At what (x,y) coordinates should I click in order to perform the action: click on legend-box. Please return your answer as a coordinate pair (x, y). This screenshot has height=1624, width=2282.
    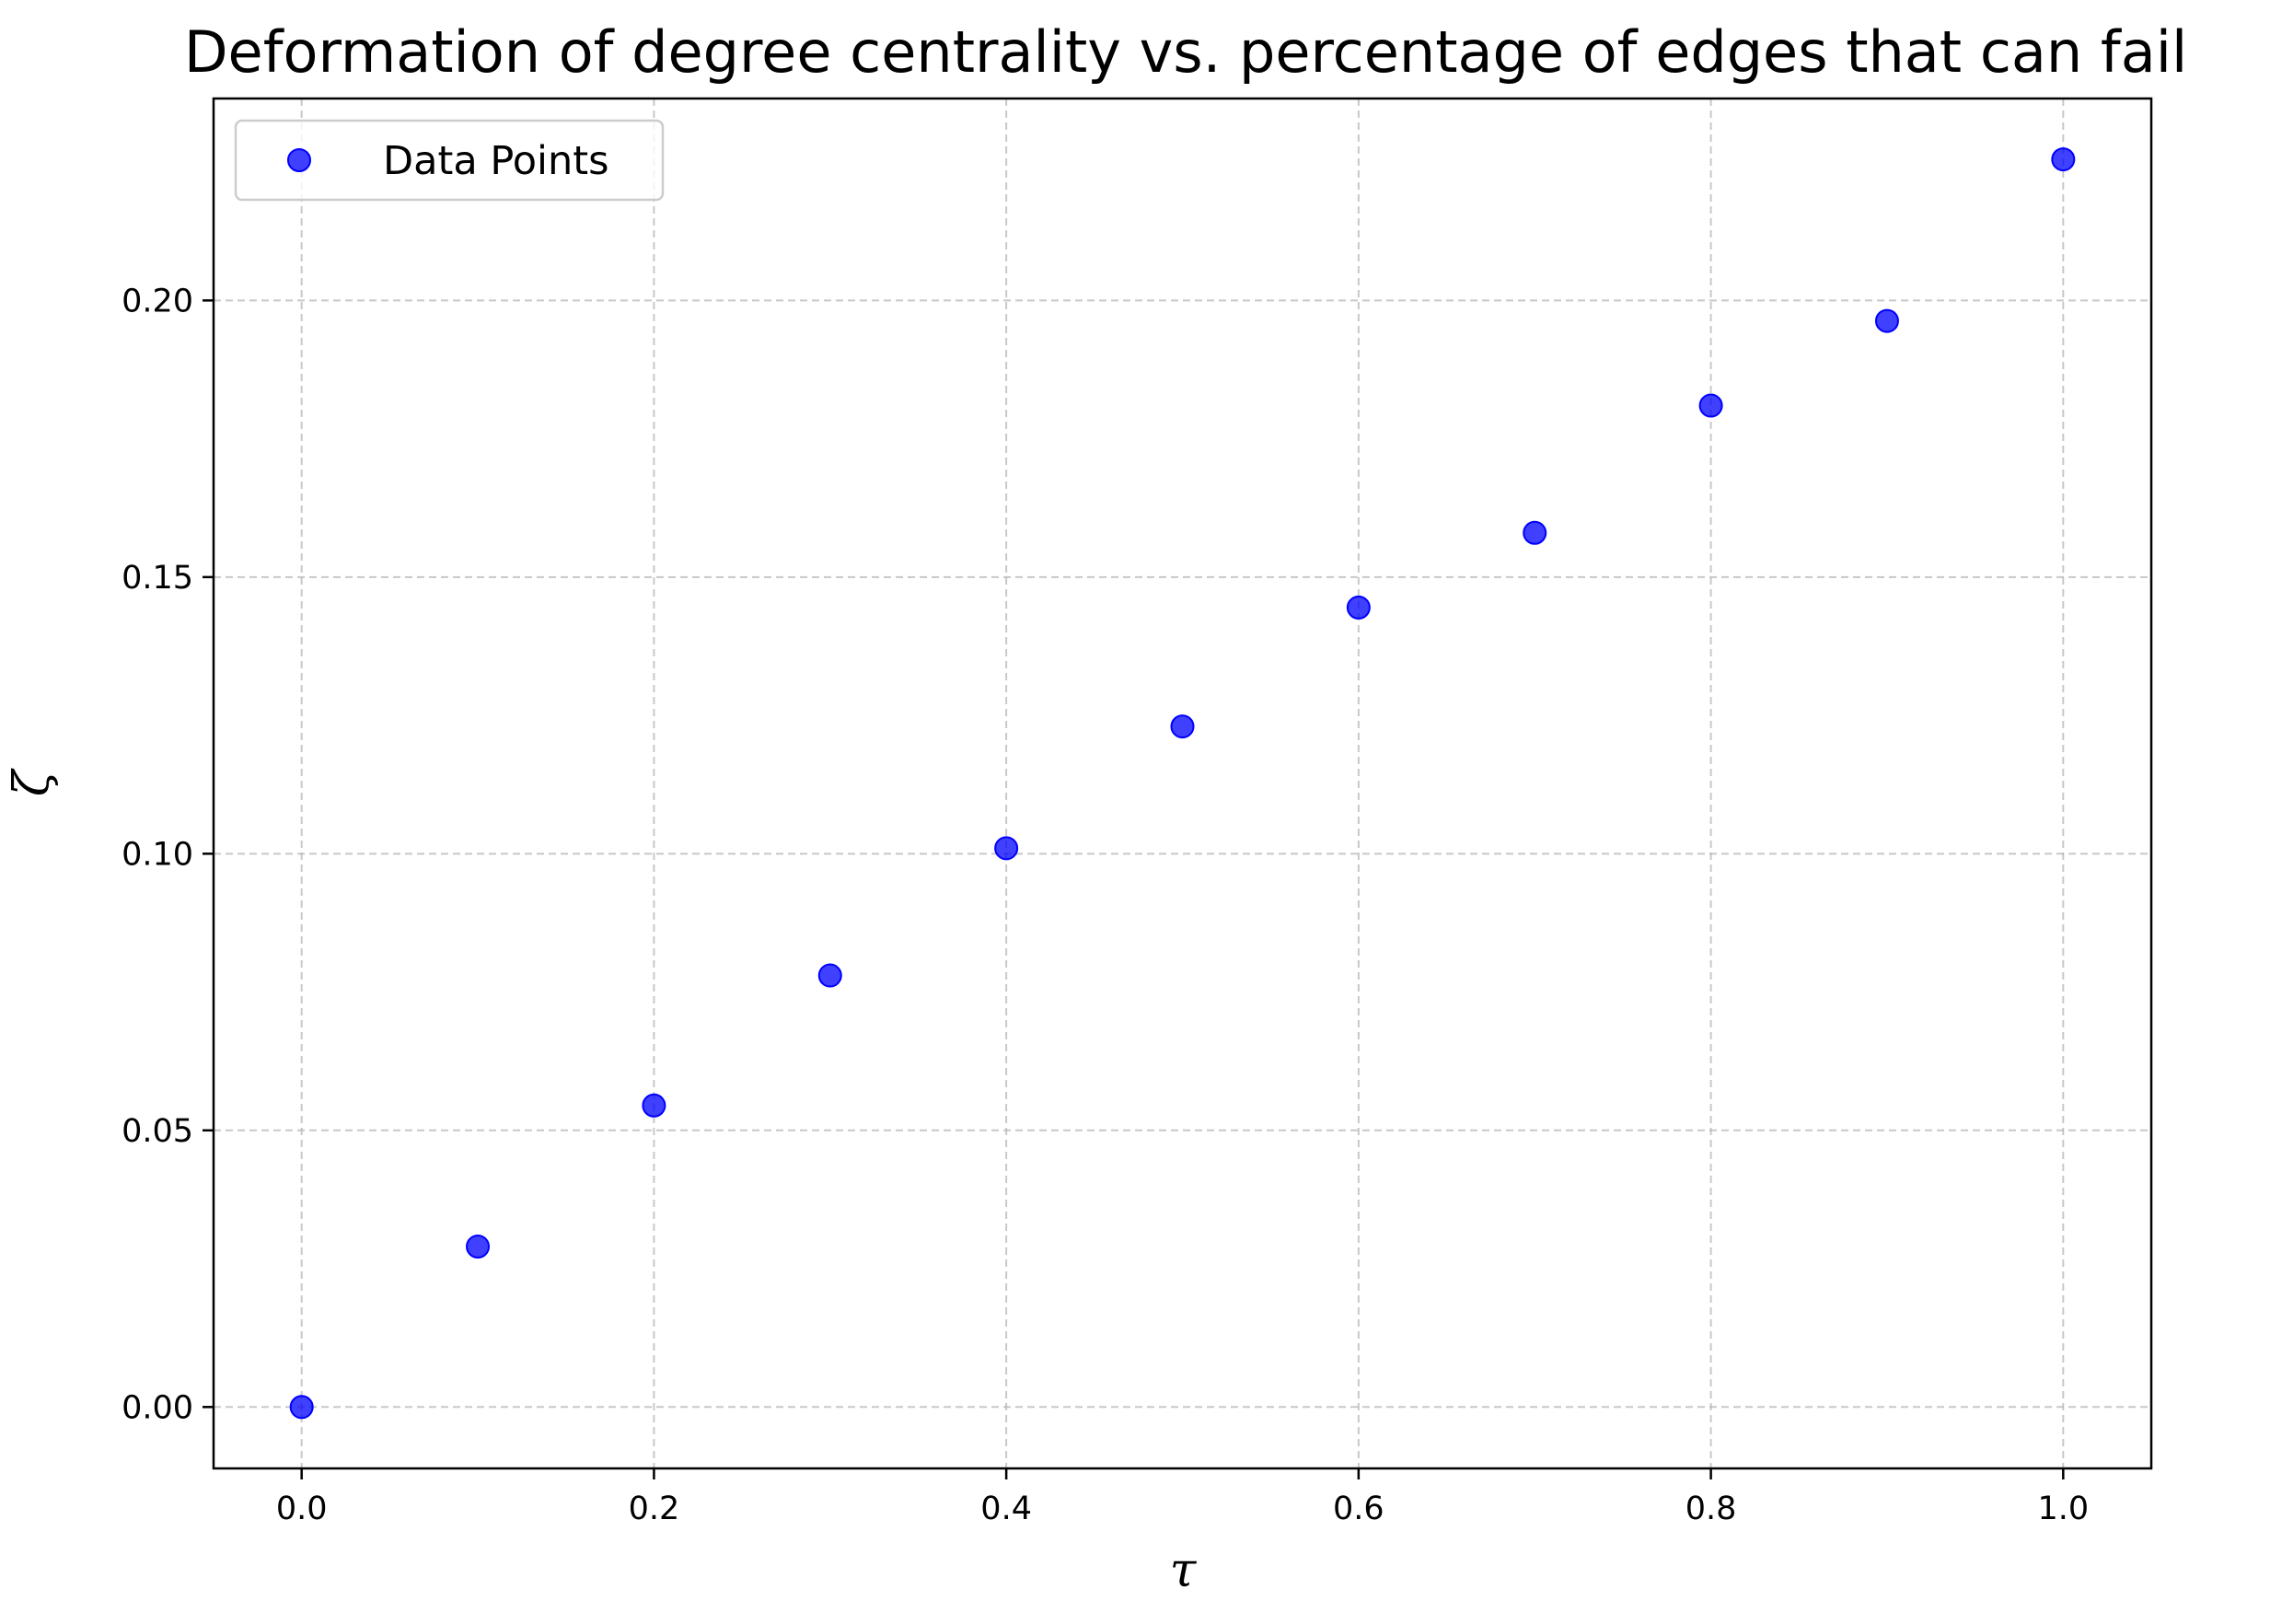
    Looking at the image, I should click on (449, 160).